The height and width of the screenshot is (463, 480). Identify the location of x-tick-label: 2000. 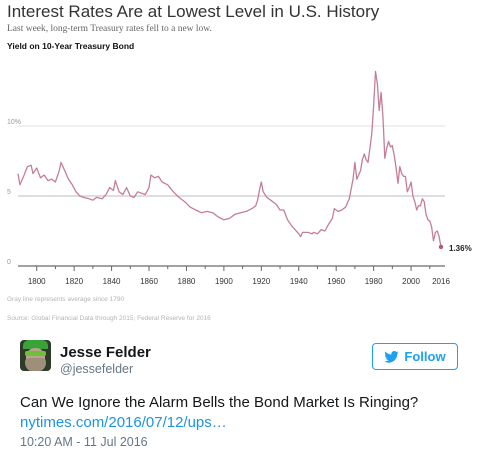
(411, 281).